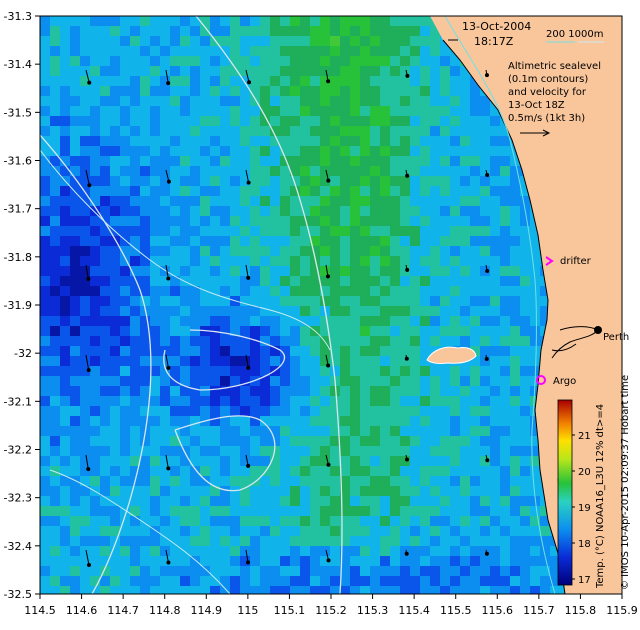 The height and width of the screenshot is (630, 640). Describe the element at coordinates (574, 492) in the screenshot. I see `colorbar: 21 20 19 18 17` at that location.